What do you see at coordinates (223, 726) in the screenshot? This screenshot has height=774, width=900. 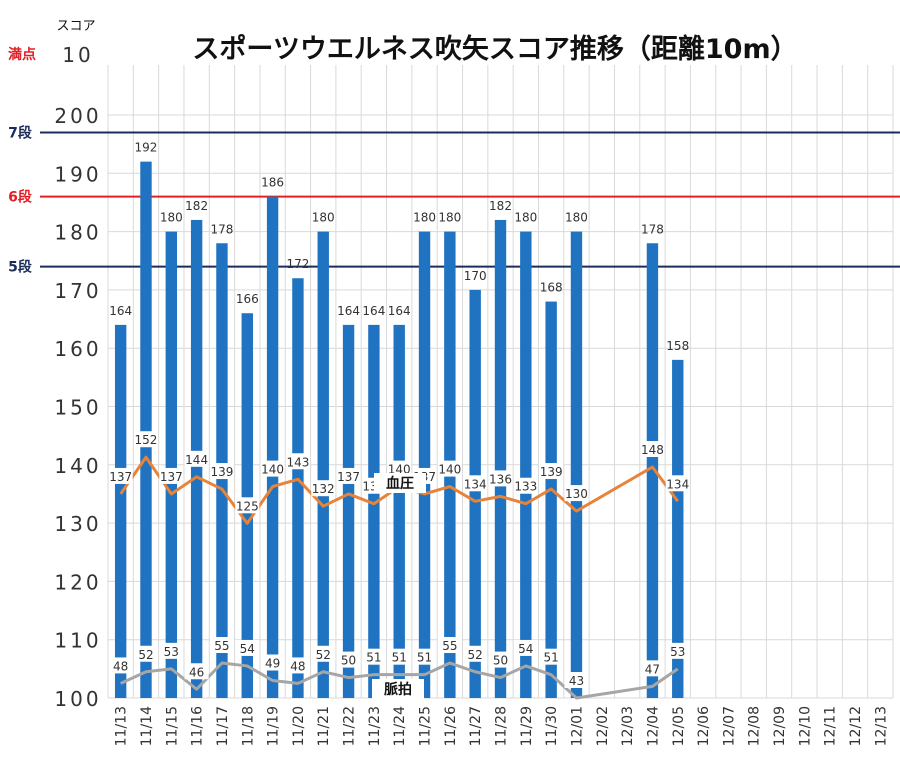 I see `x-tick-label: 11/17` at bounding box center [223, 726].